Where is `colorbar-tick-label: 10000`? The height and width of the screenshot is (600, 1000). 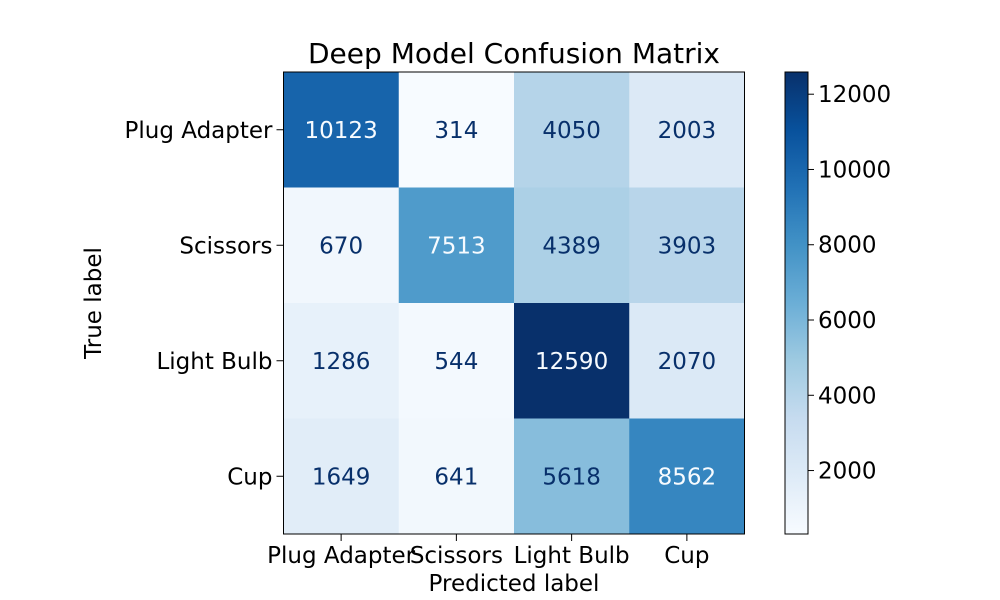 colorbar-tick-label: 10000 is located at coordinates (854, 170).